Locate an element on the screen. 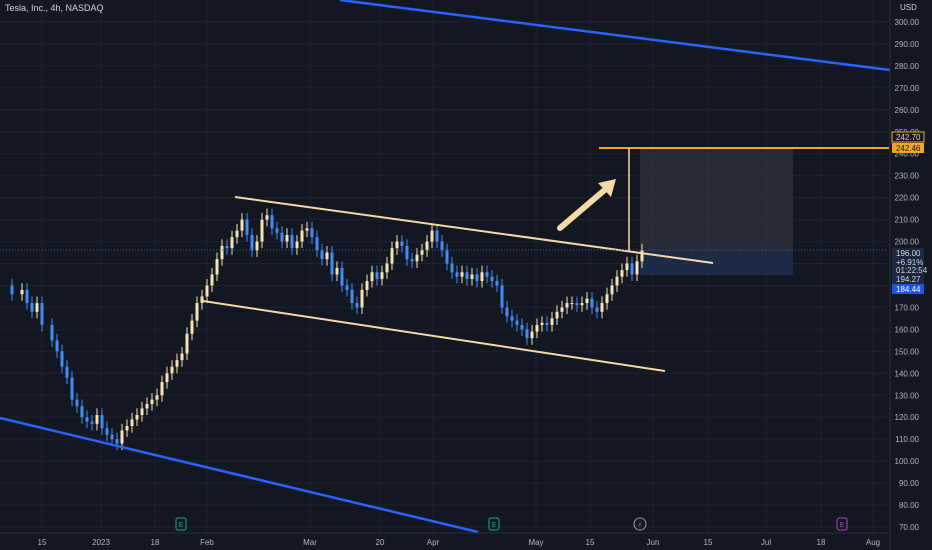 The image size is (932, 550). price-tick-label: 160.00 is located at coordinates (907, 329).